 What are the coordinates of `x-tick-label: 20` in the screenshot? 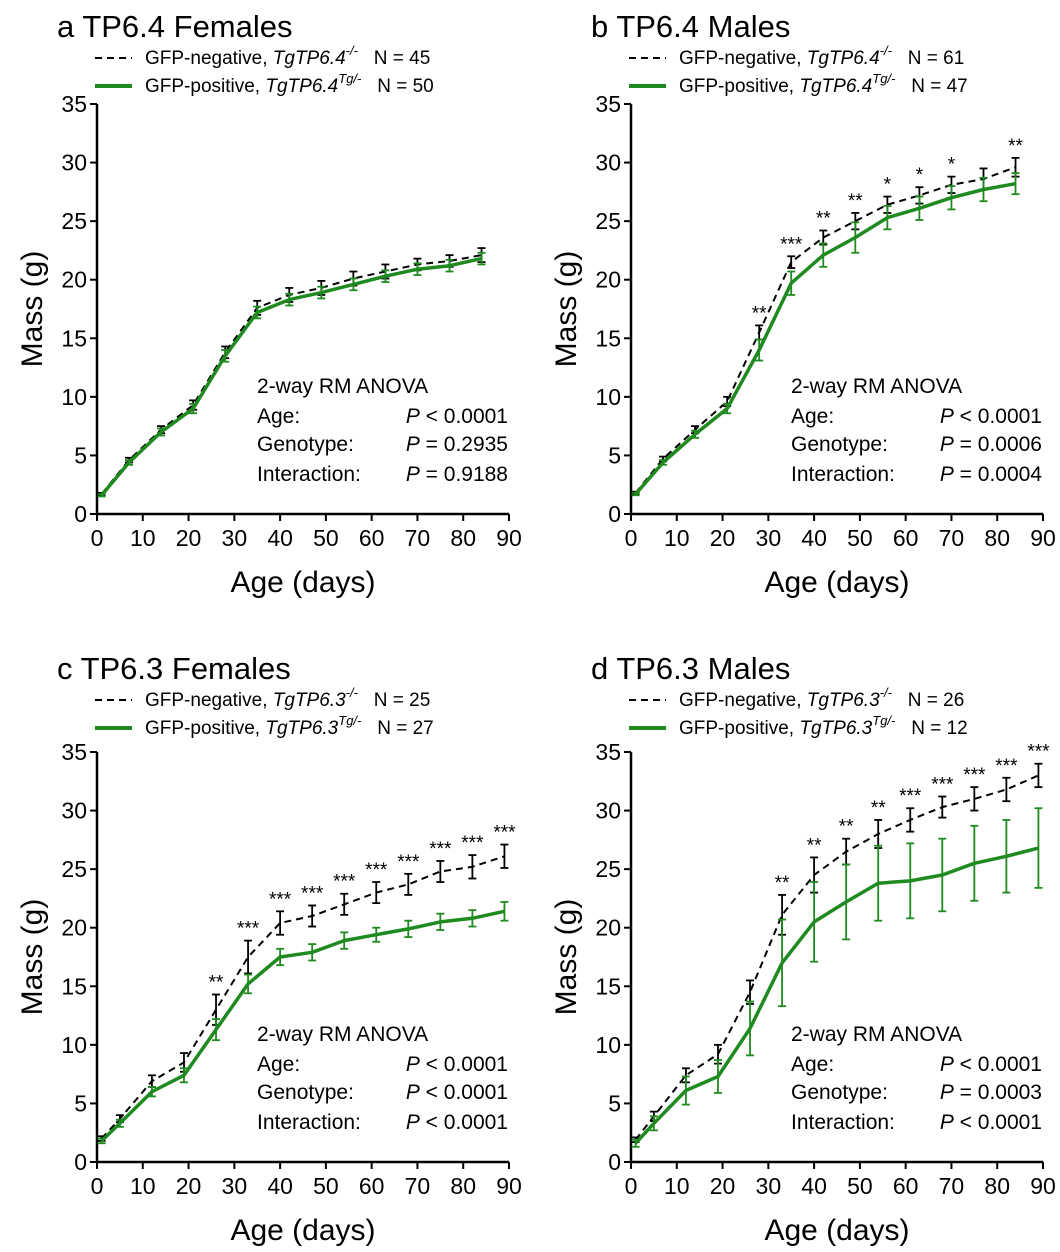 It's located at (189, 1186).